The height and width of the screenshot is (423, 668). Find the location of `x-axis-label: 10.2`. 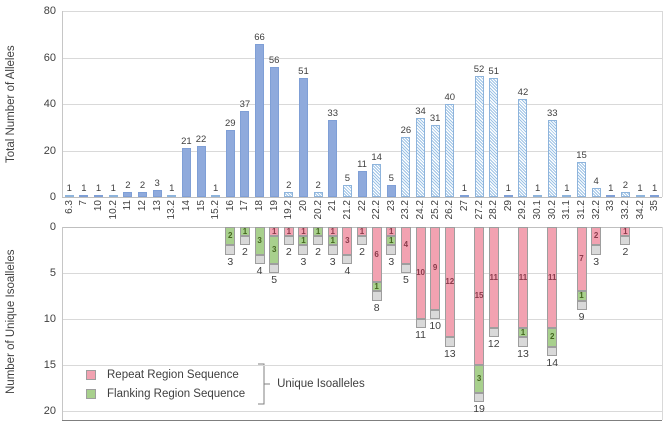

x-axis-label: 10.2 is located at coordinates (113, 210).